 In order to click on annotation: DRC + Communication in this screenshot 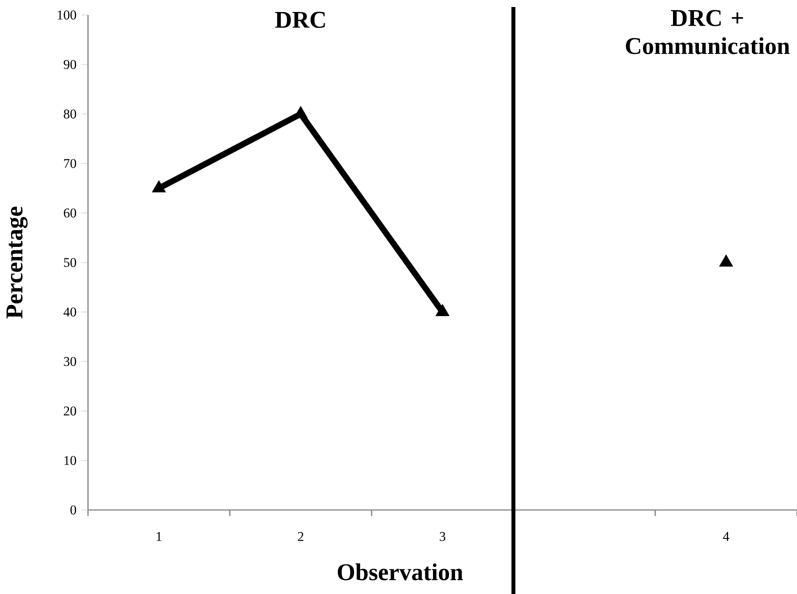, I will do `click(708, 32)`.